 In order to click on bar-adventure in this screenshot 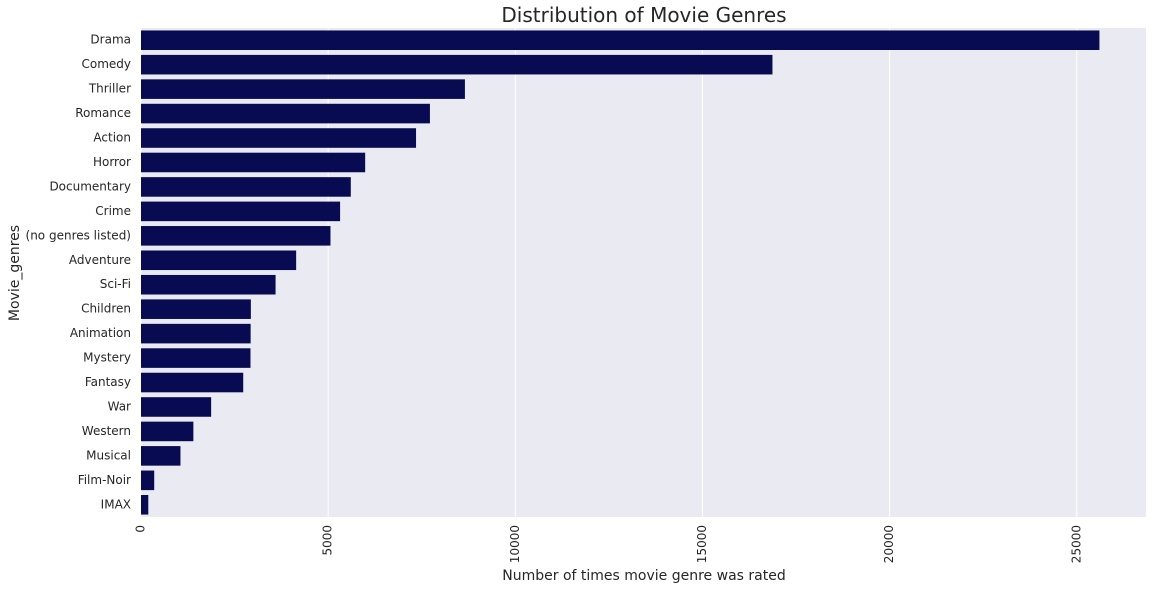, I will do `click(219, 260)`.